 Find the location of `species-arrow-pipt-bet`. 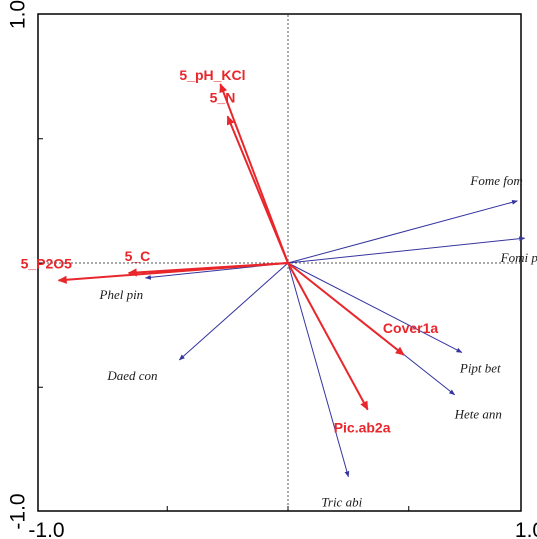

species-arrow-pipt-bet is located at coordinates (375, 307).